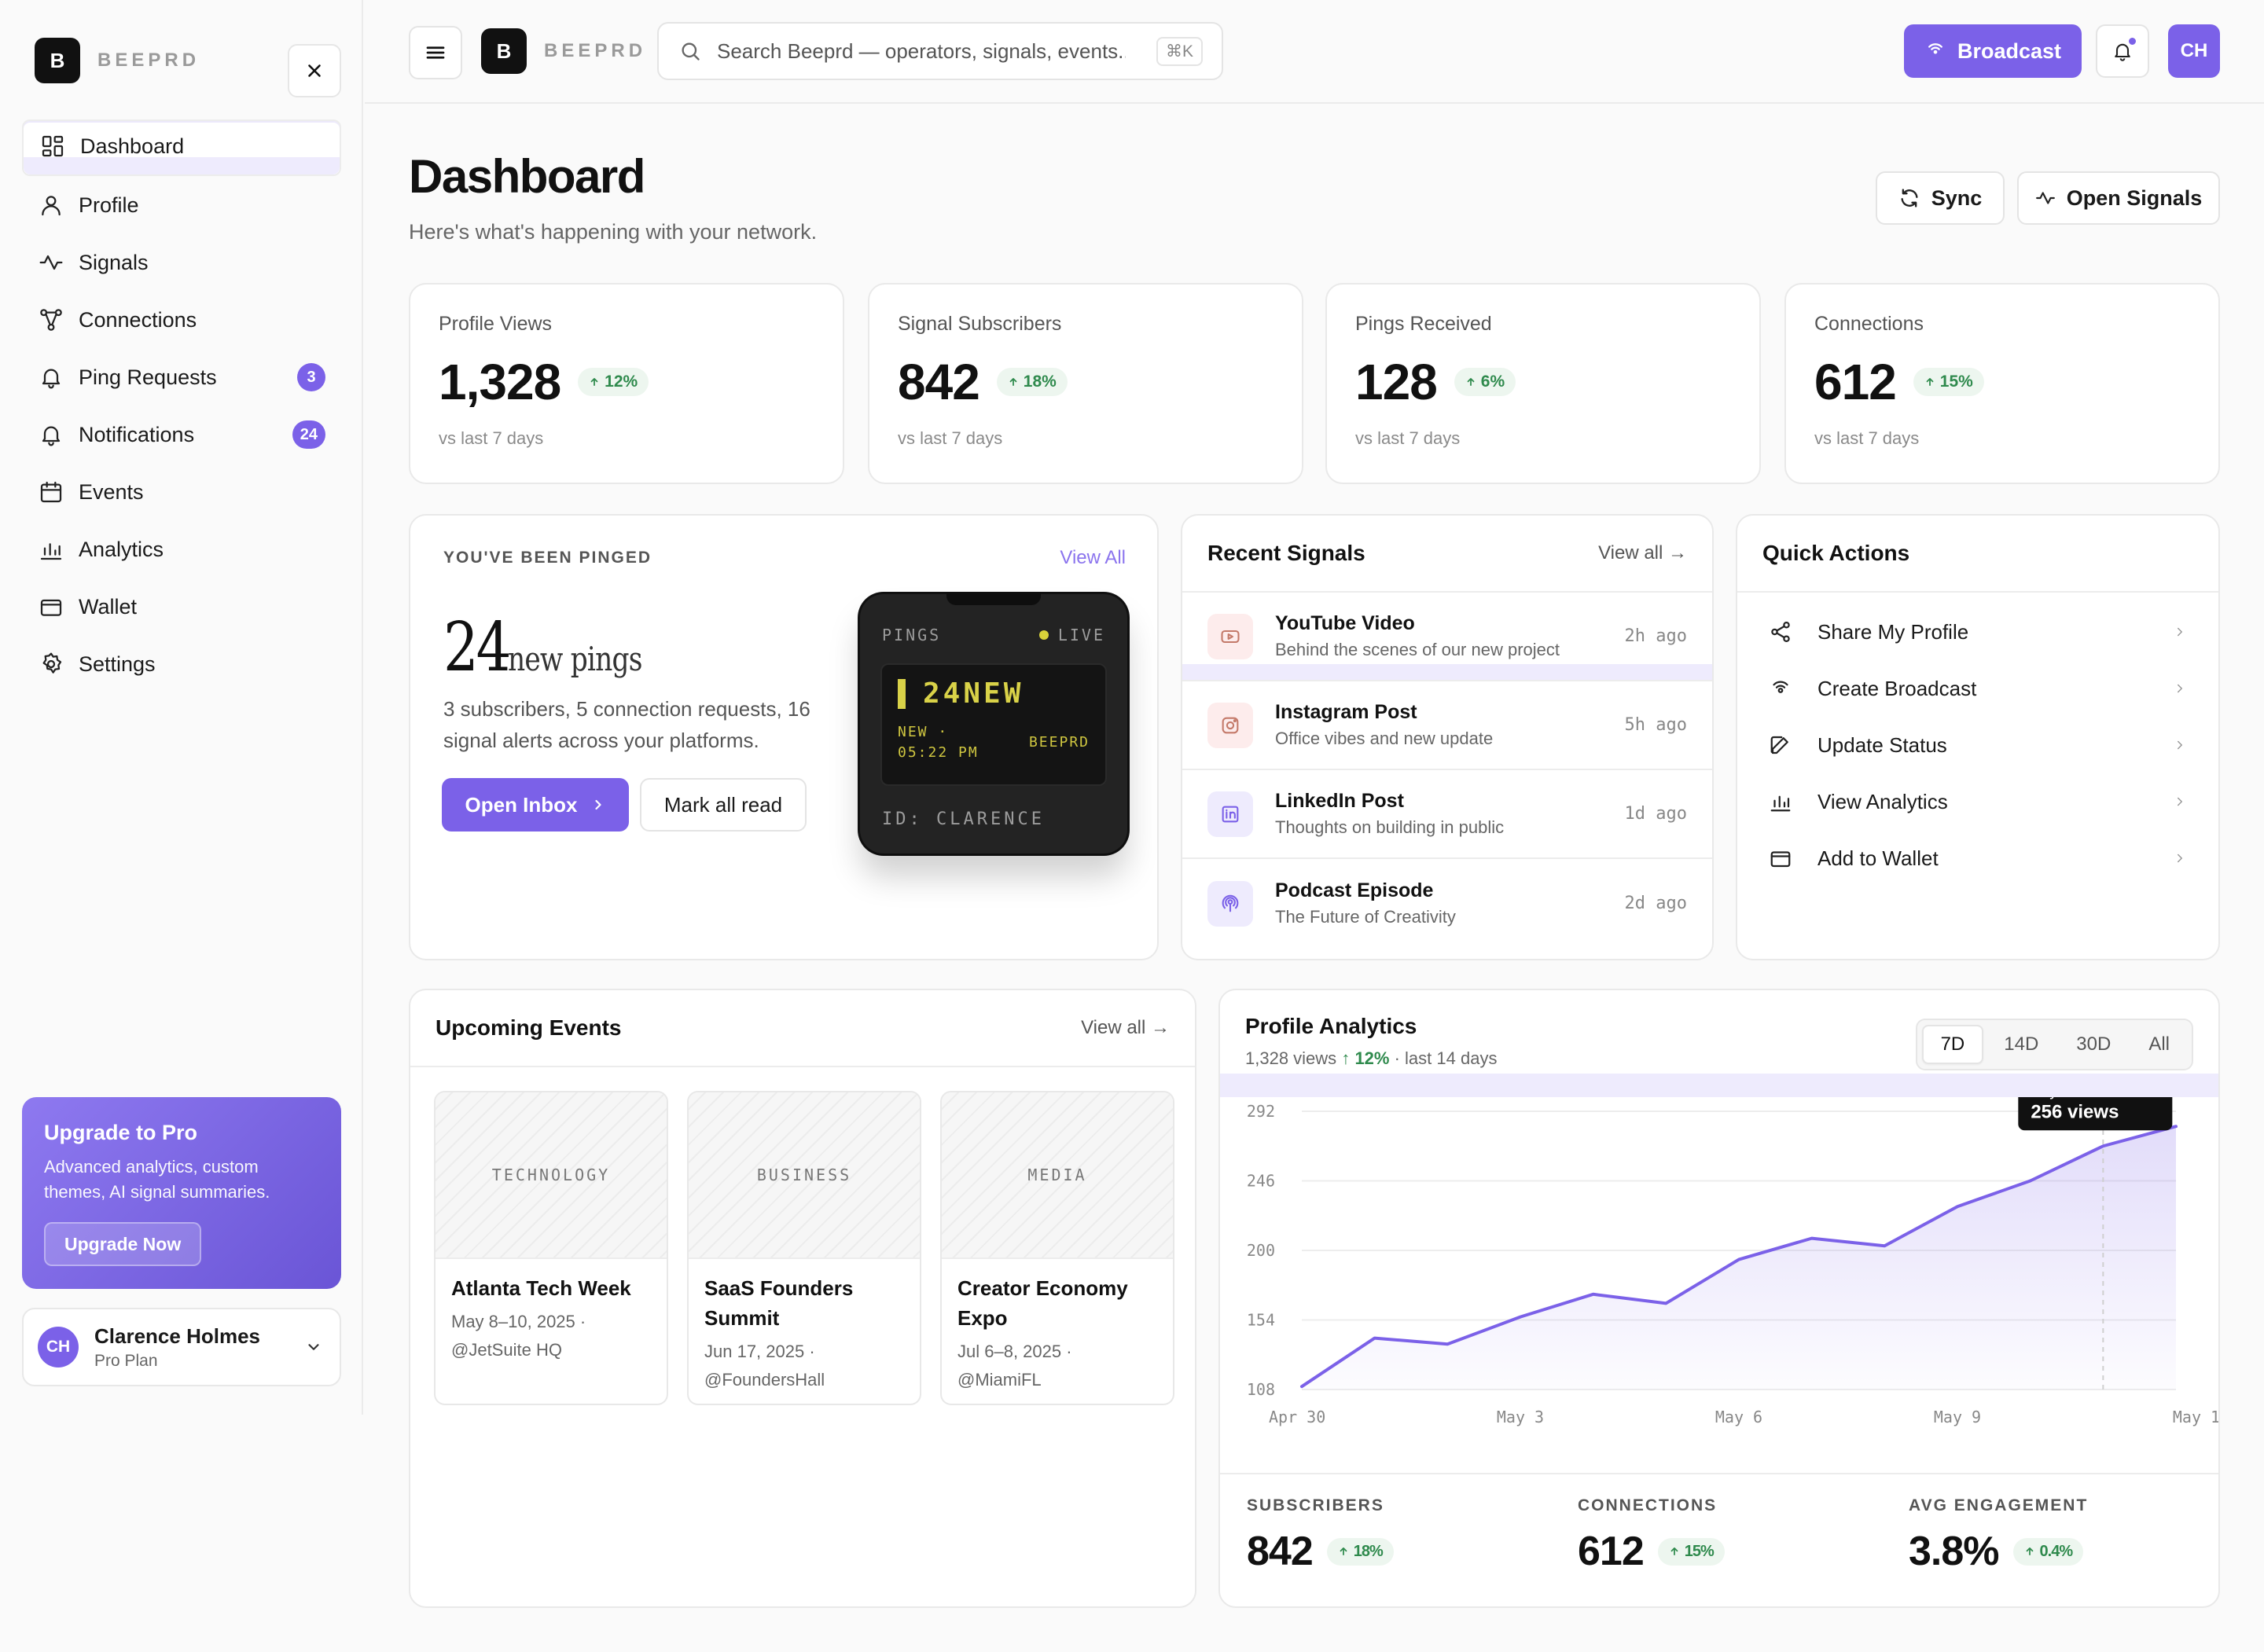  What do you see at coordinates (117, 61) in the screenshot?
I see `sidebar-logo: B BEEPRD` at bounding box center [117, 61].